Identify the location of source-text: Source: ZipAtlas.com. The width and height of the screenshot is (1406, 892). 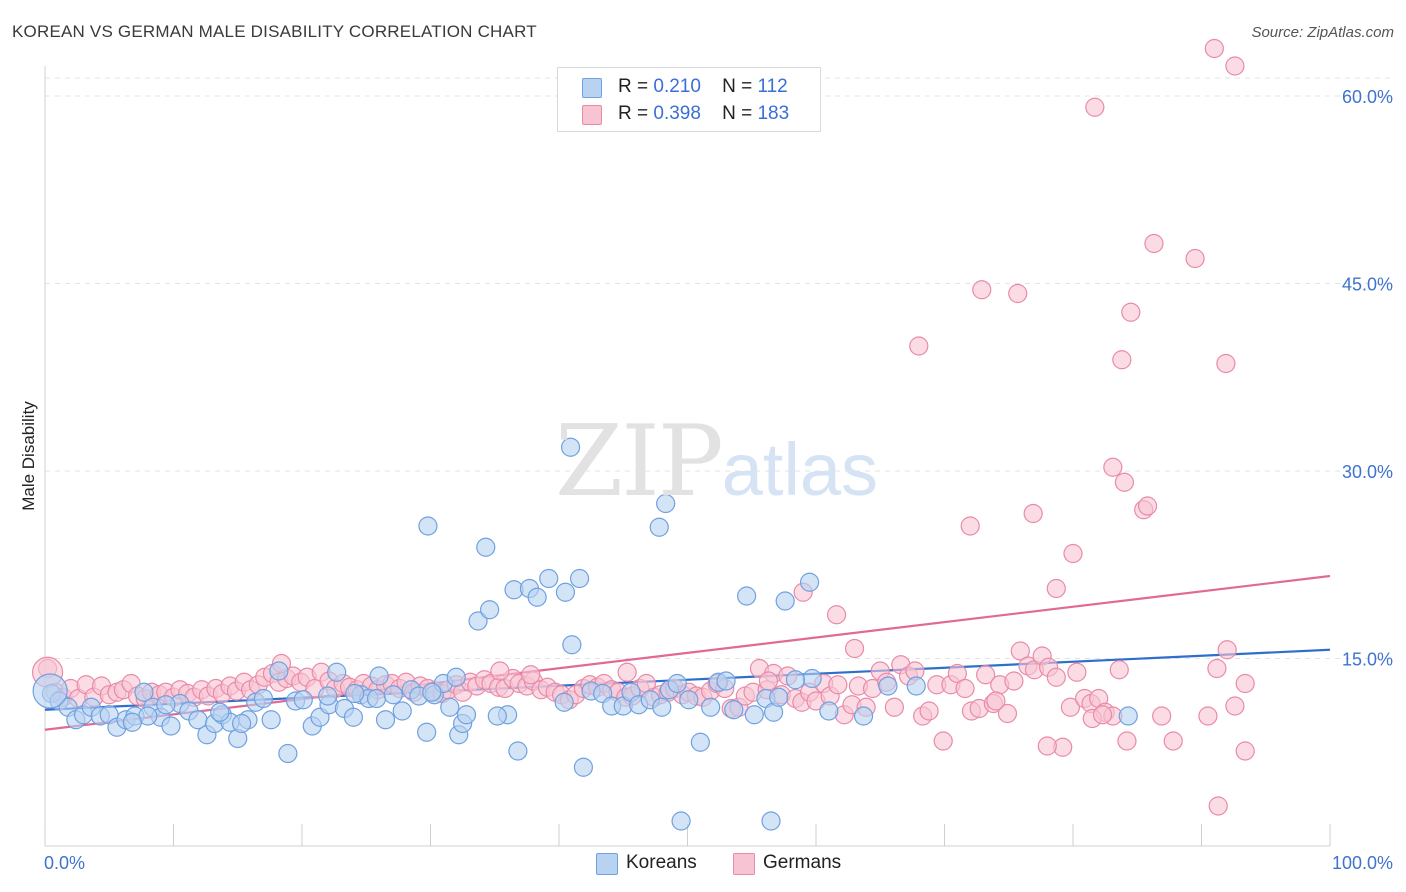
(1322, 32).